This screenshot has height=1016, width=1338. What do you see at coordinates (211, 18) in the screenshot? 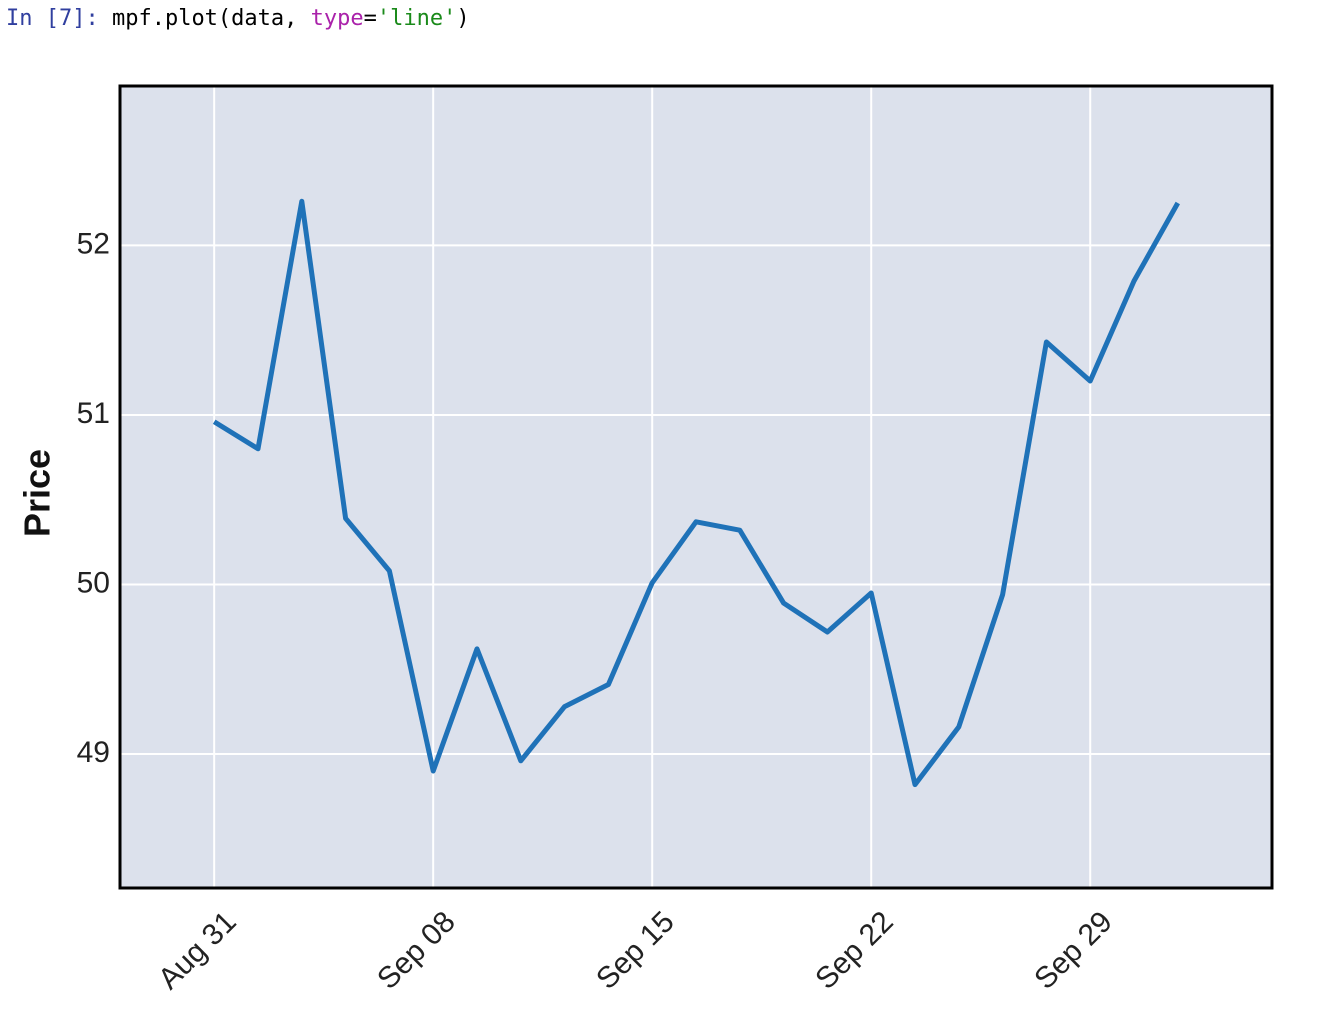
I see `code: mpf.plot(data,` at bounding box center [211, 18].